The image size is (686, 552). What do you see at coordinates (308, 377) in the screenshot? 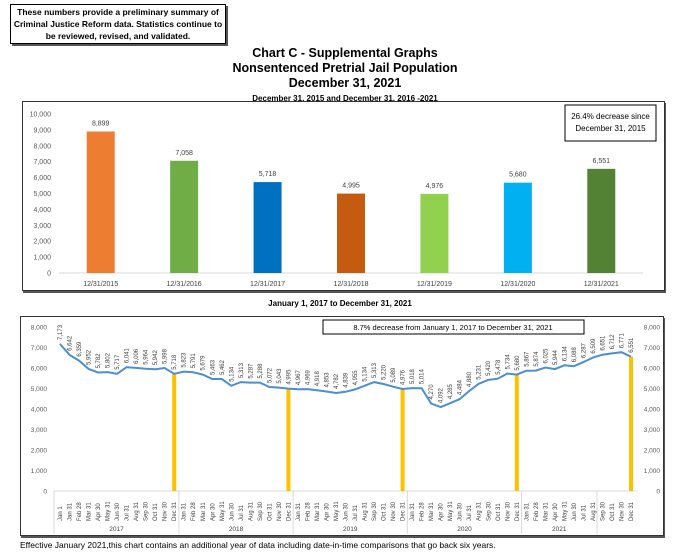
I see `data-label: 4,969` at bounding box center [308, 377].